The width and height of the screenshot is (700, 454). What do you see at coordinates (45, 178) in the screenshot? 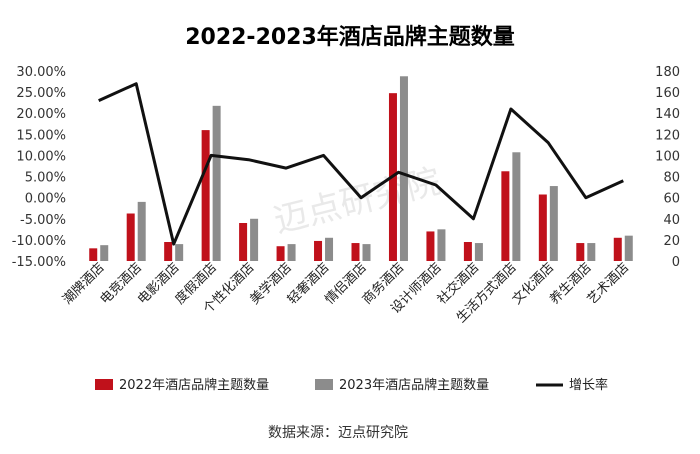
I see `left-tick-label: 5.00%` at bounding box center [45, 178].